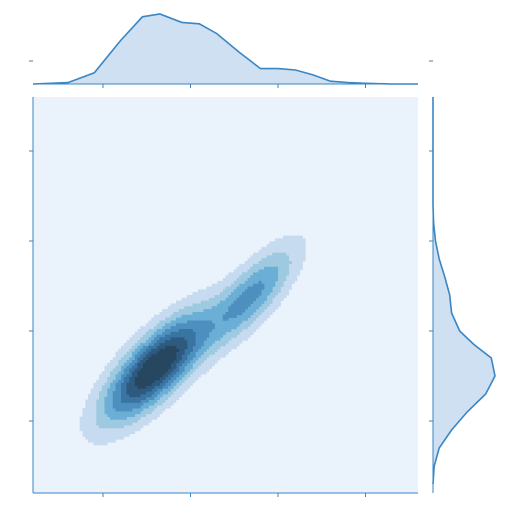 This screenshot has height=514, width=515. I want to click on x-marginal-line, so click(225, 49).